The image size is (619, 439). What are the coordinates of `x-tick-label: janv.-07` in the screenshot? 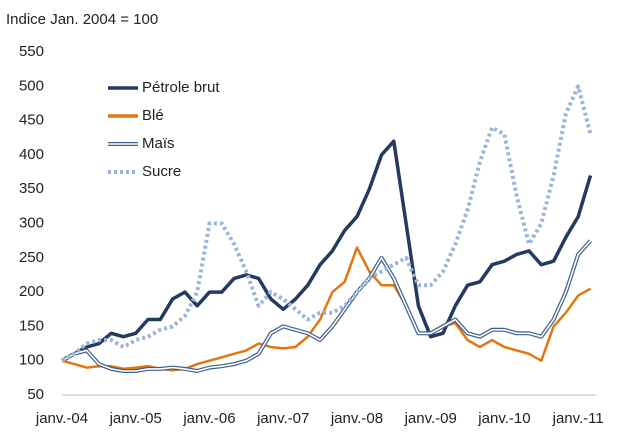 It's located at (282, 418).